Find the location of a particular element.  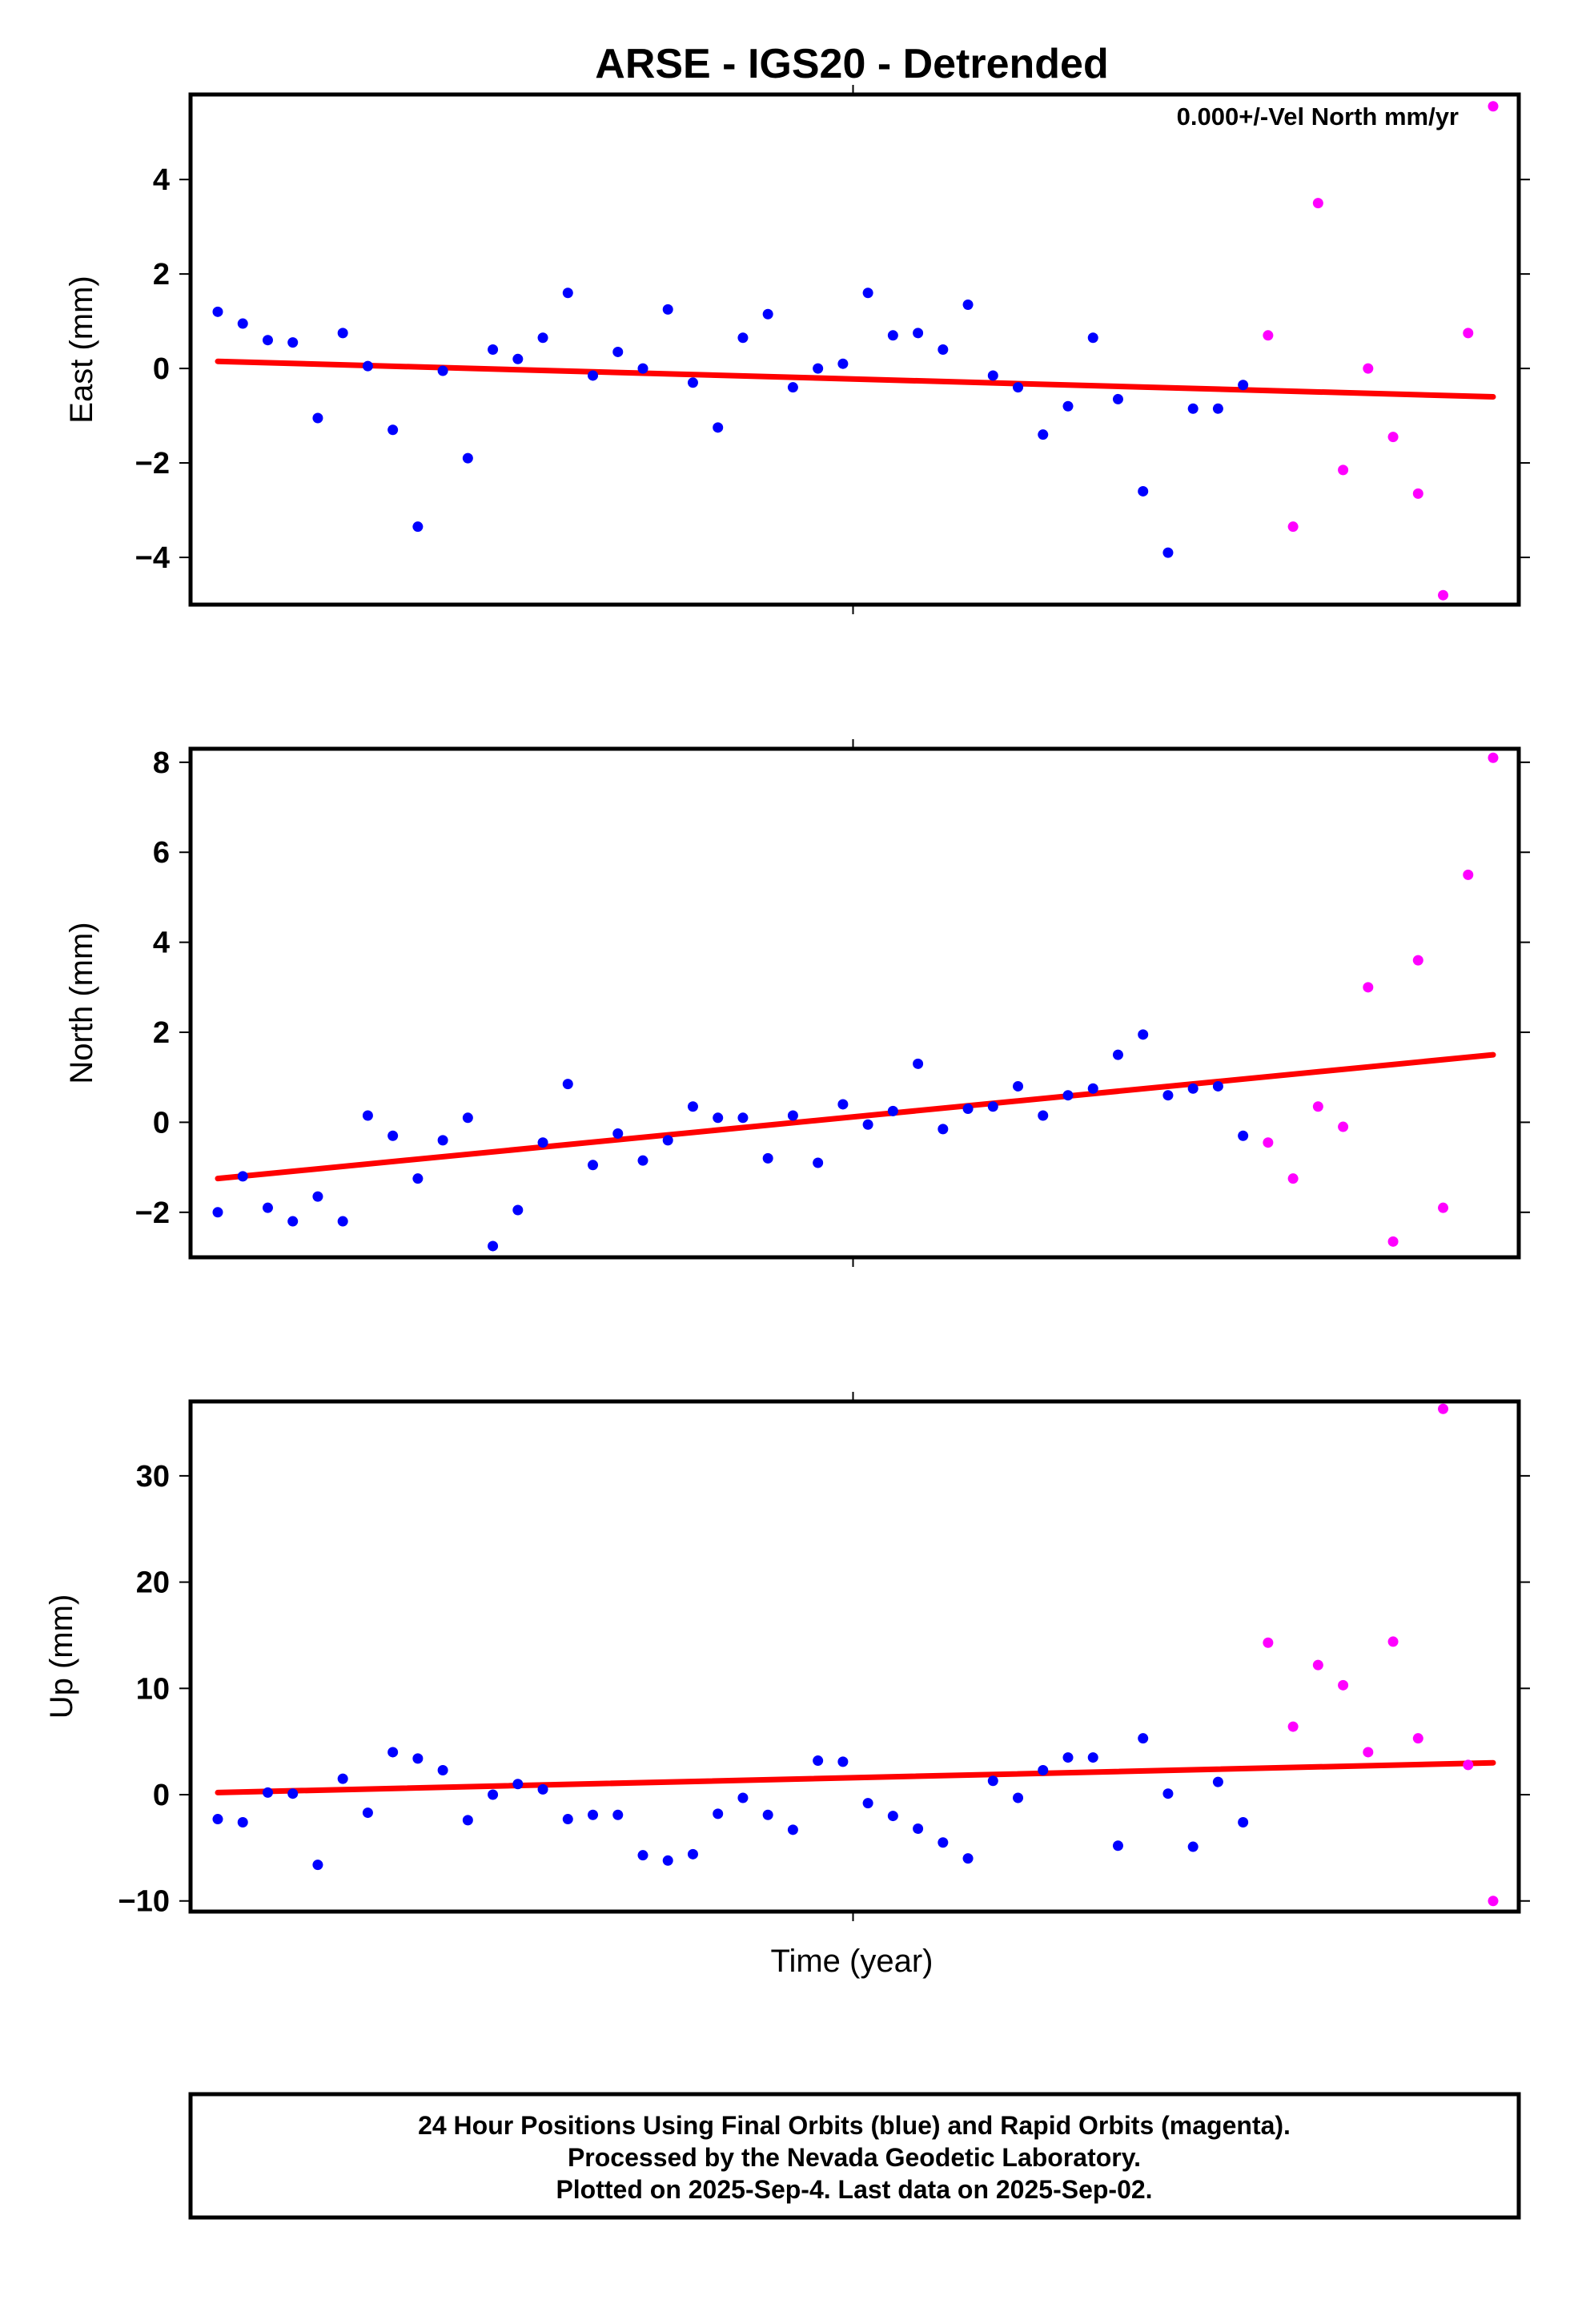

east-ytick-label: −2 is located at coordinates (152, 464).